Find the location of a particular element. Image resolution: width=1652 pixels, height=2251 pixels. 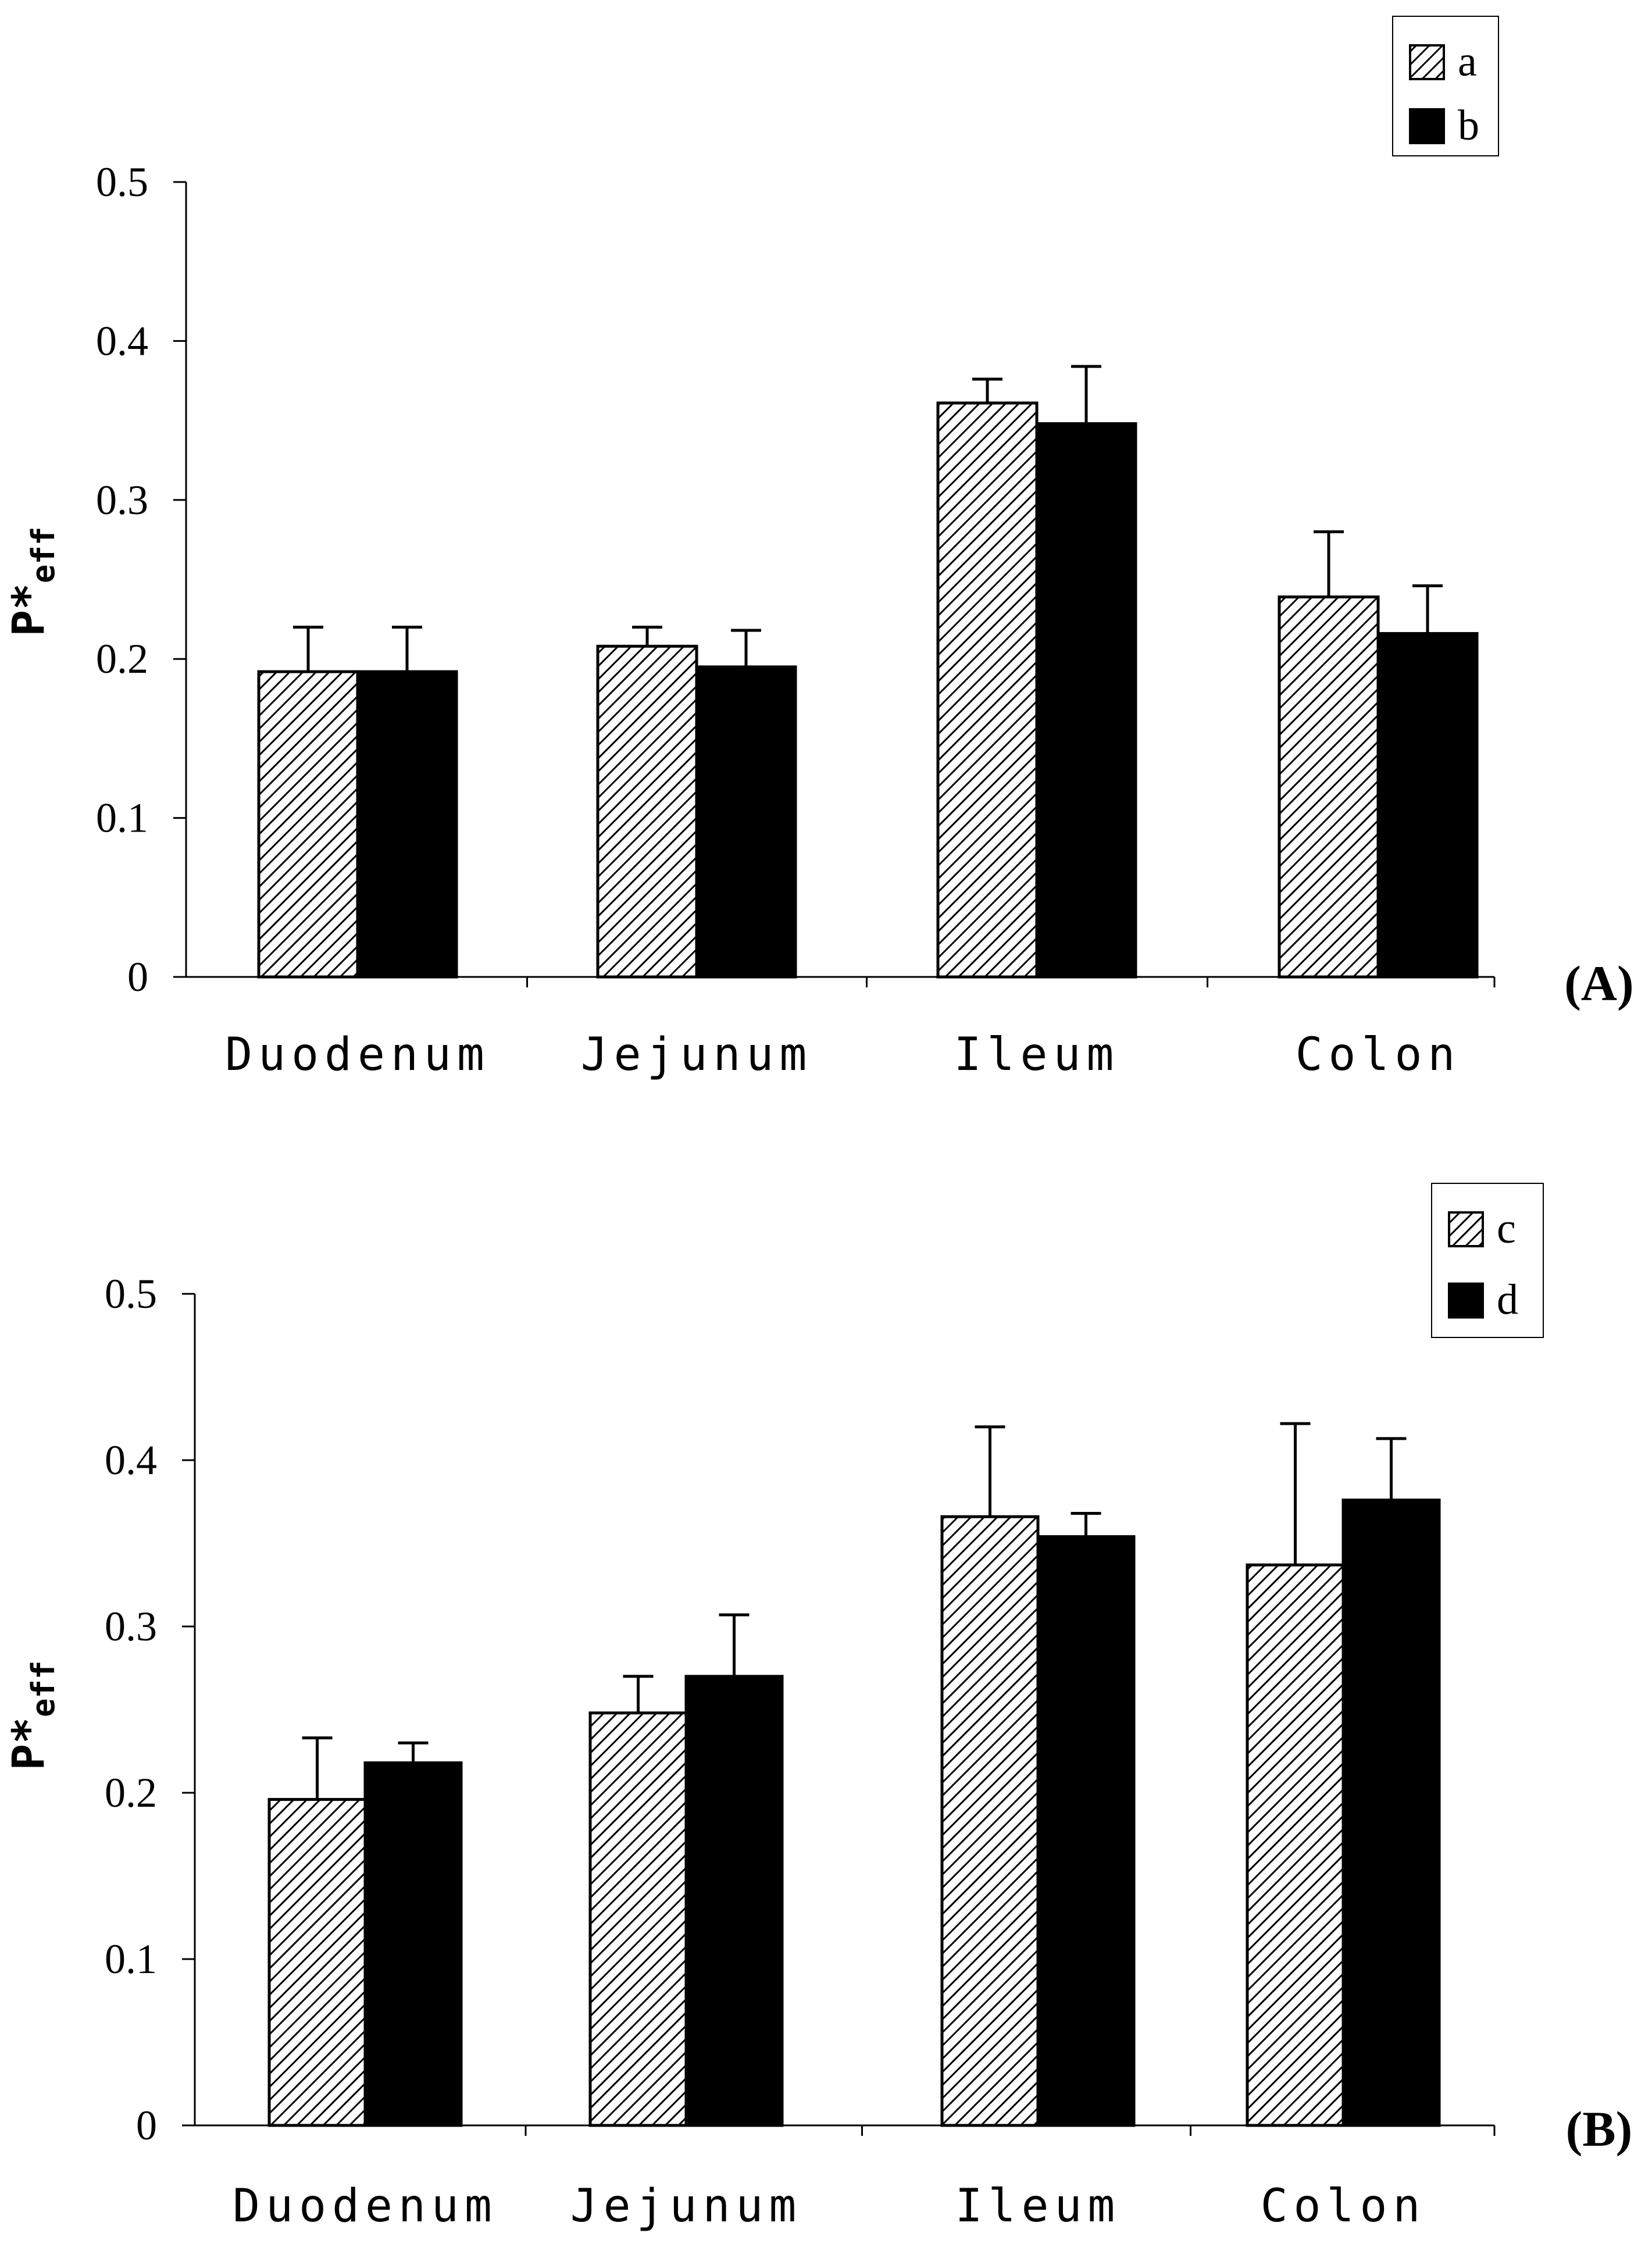

bar-b-ileum is located at coordinates (1086, 700).